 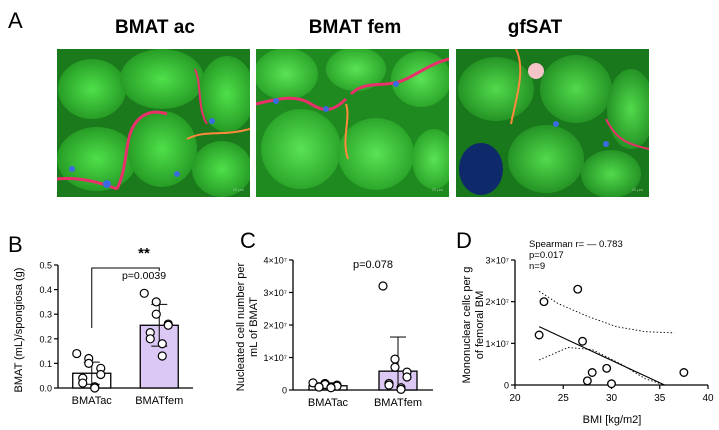 What do you see at coordinates (144, 253) in the screenshot?
I see `significance-stars: **` at bounding box center [144, 253].